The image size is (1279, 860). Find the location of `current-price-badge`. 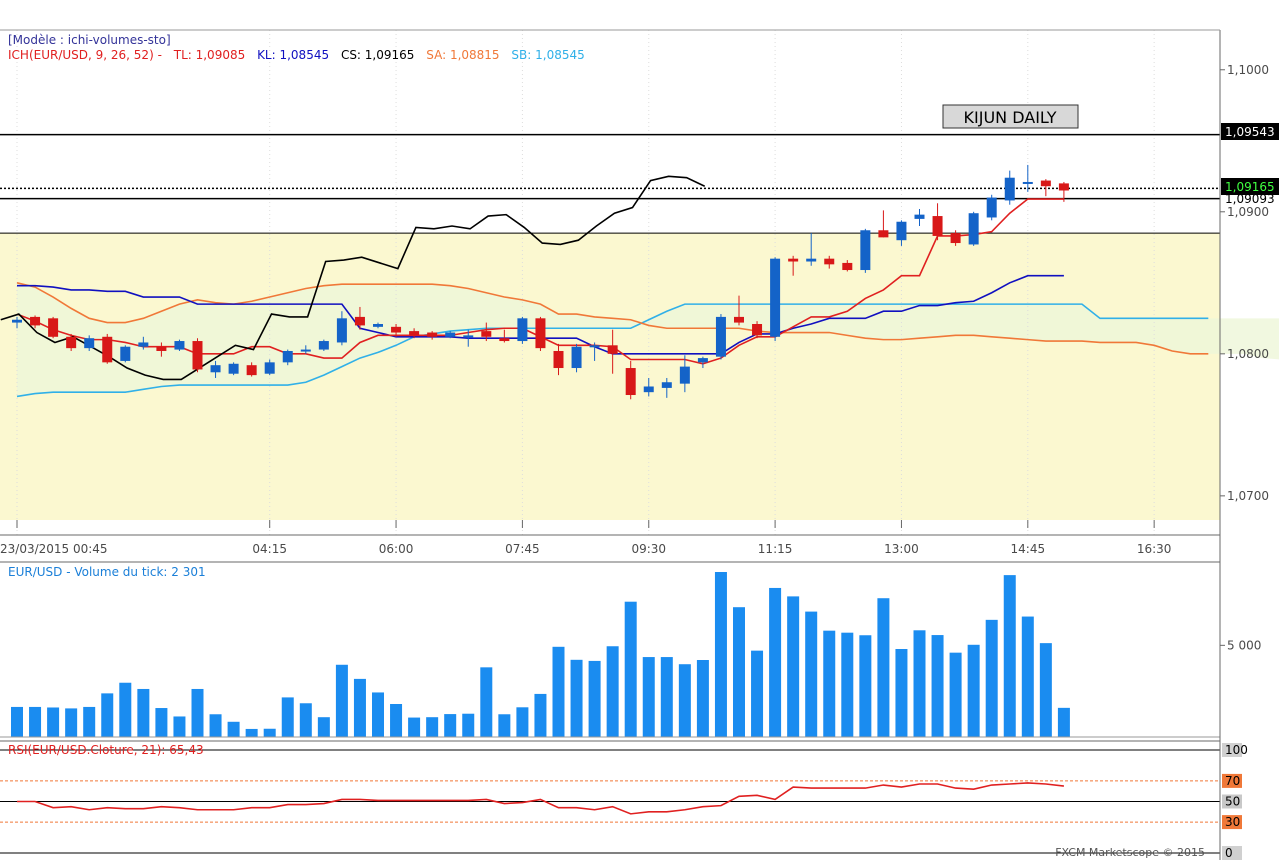

current-price-badge is located at coordinates (1250, 186).